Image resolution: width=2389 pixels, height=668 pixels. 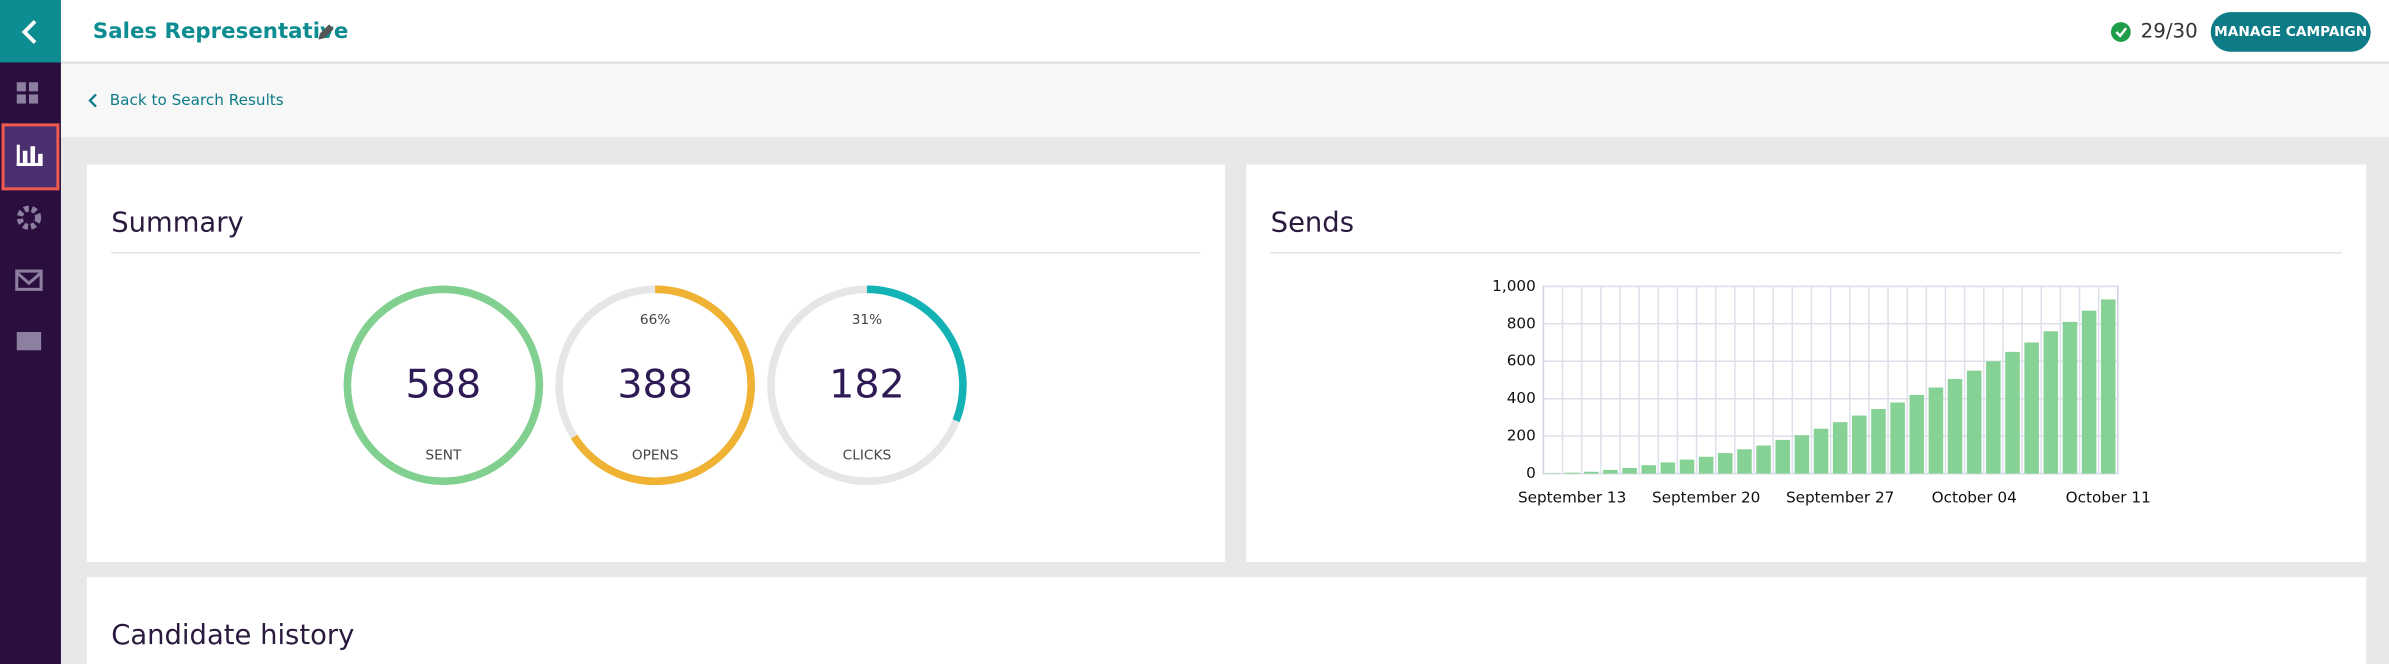 I want to click on card-title: Sends, so click(x=1312, y=222).